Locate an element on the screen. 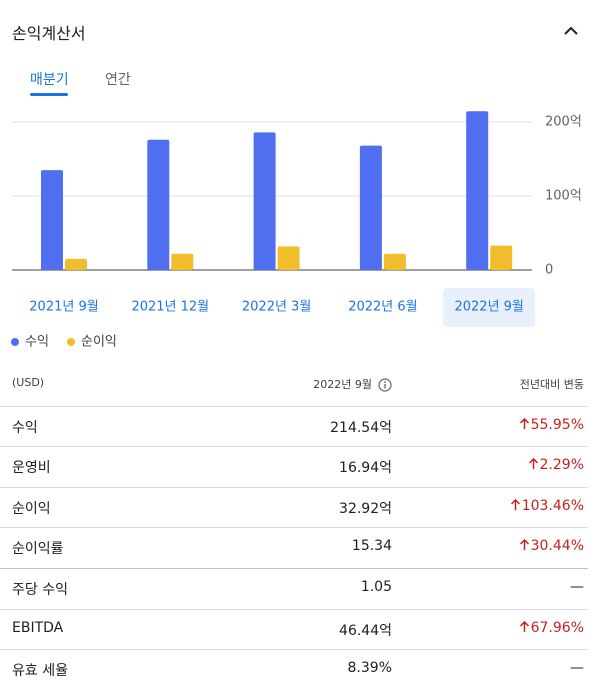  table-row: 운영비 16.94억 2.29% is located at coordinates (299, 466).